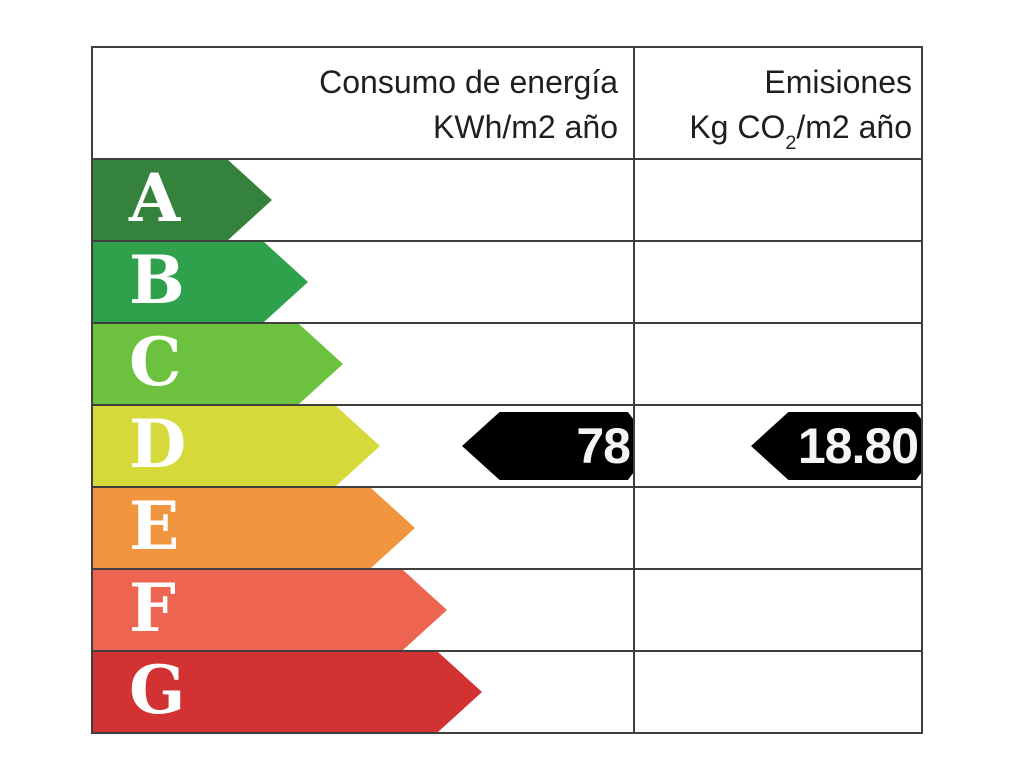 This screenshot has width=1020, height=765. What do you see at coordinates (838, 82) in the screenshot?
I see `emissions-header-line1: Emisiones` at bounding box center [838, 82].